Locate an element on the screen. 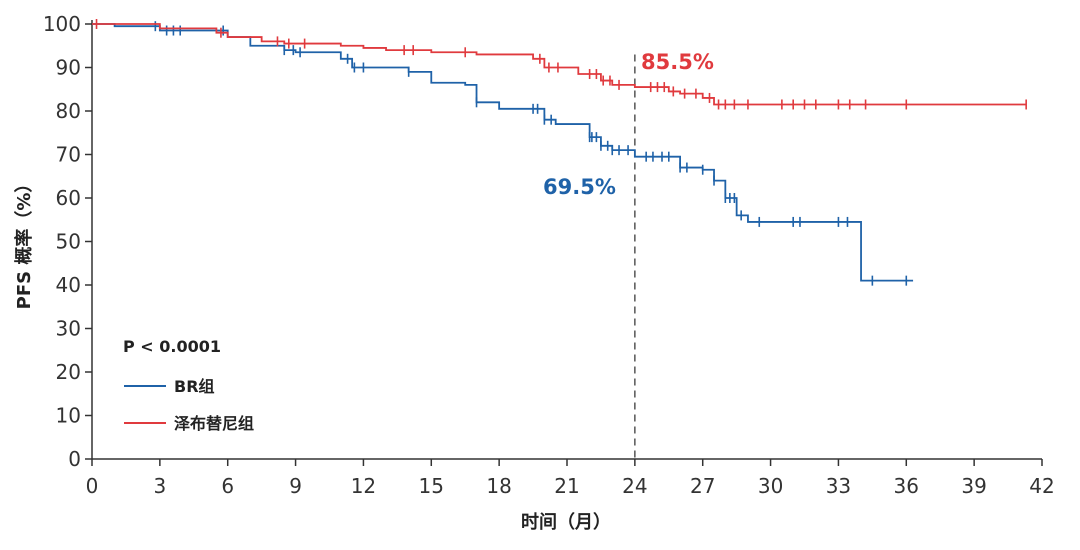 This screenshot has height=550, width=1080. y-tick-label: 50 is located at coordinates (68, 242).